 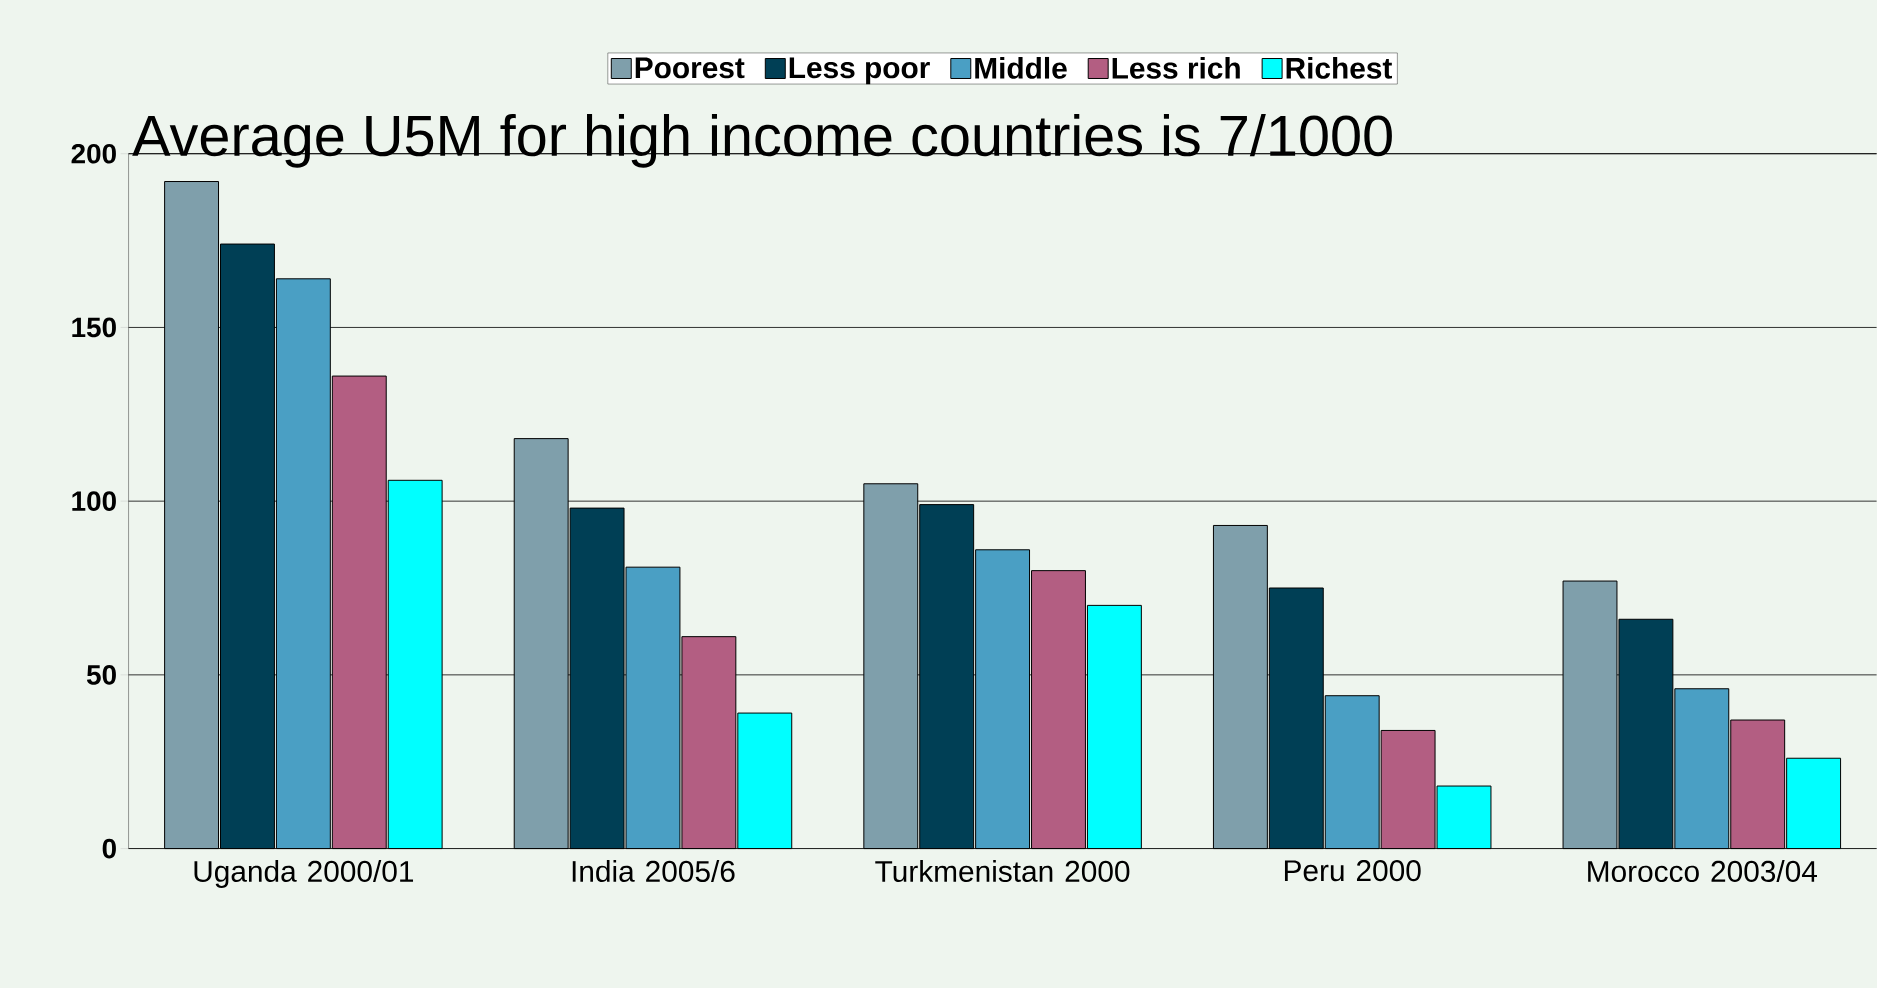 What do you see at coordinates (1702, 870) in the screenshot?
I see `x-tick-label: Morocco 2003/04` at bounding box center [1702, 870].